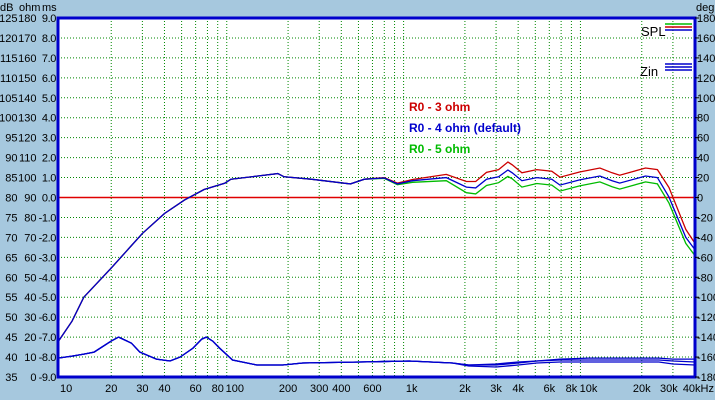 This screenshot has height=400, width=715. What do you see at coordinates (705, 218) in the screenshot?
I see `deg-tick-label: -20` at bounding box center [705, 218].